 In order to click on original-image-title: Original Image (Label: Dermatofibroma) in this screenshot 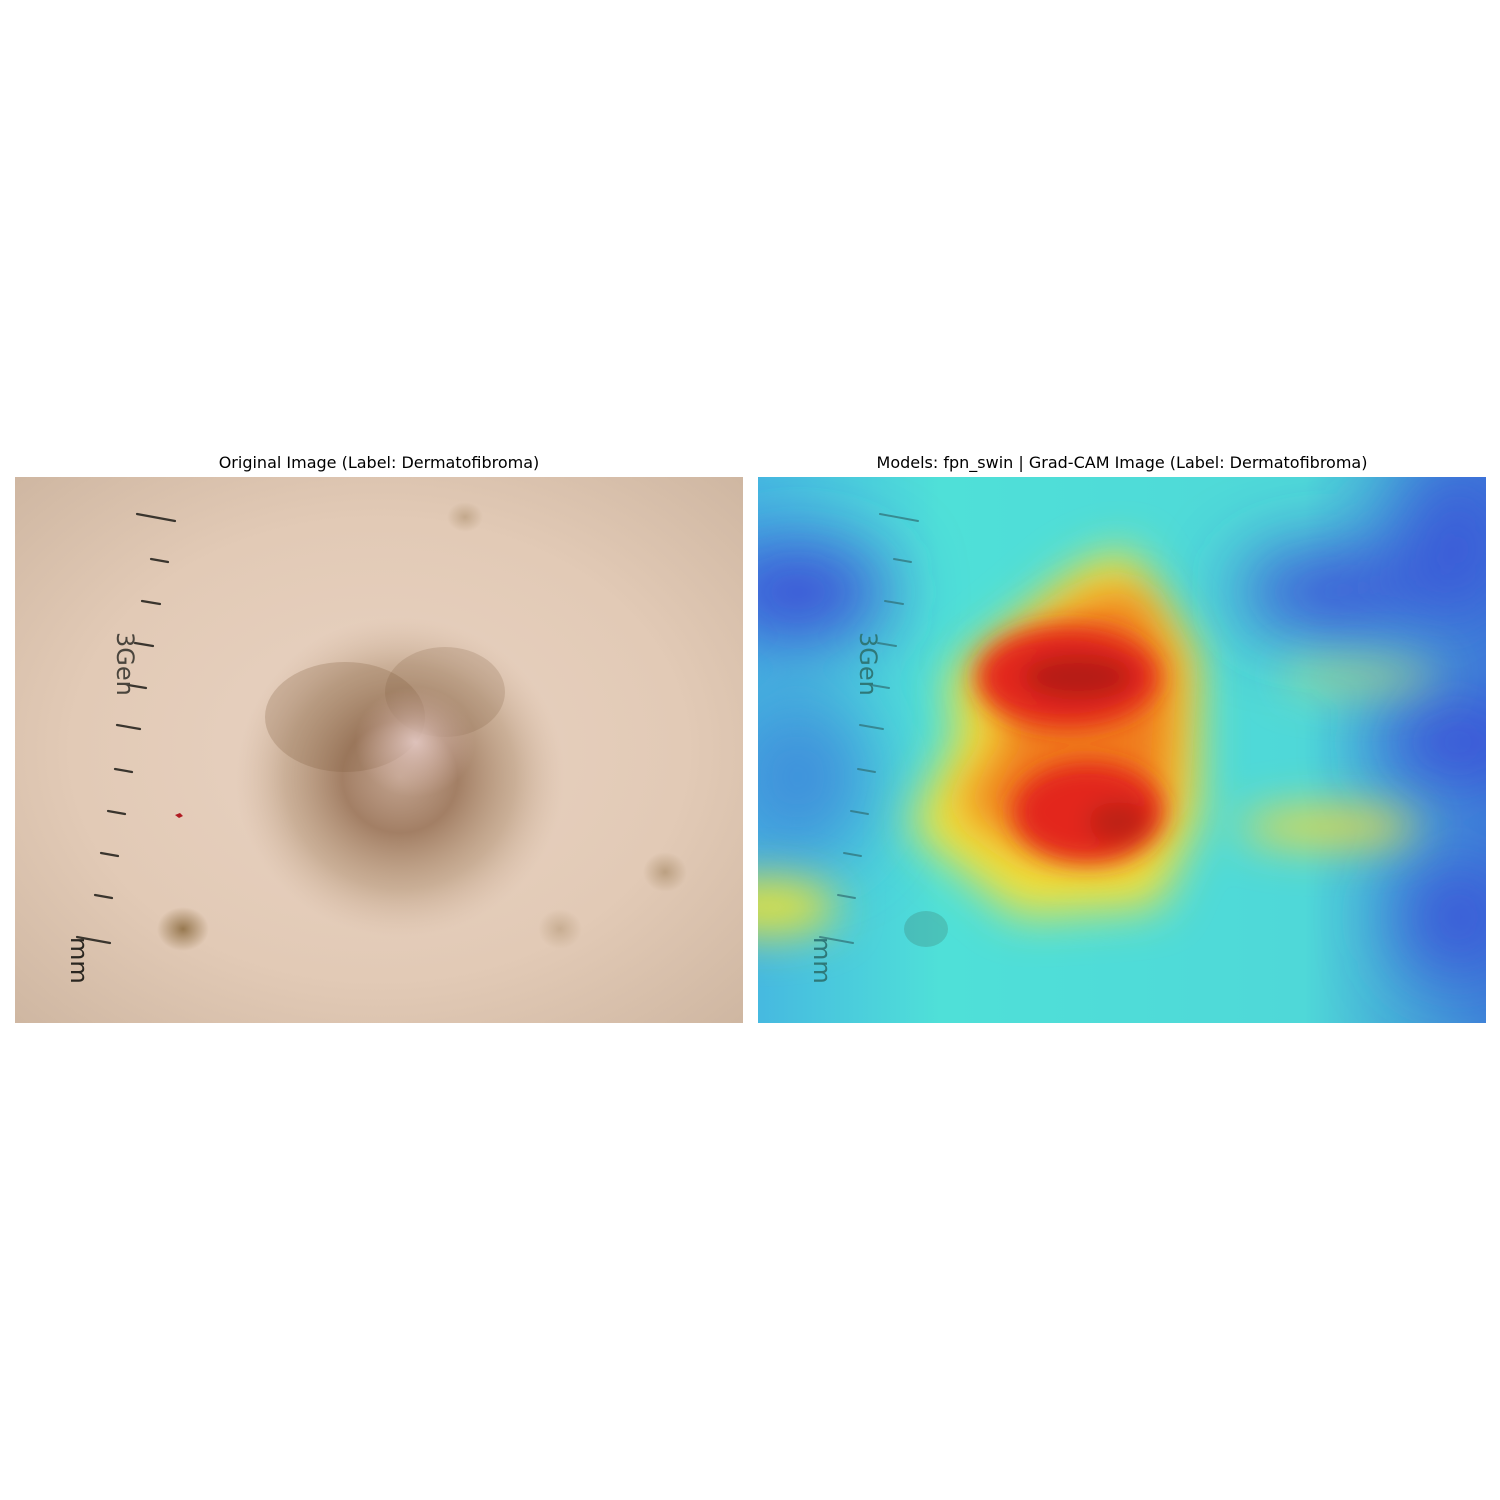, I will do `click(379, 462)`.